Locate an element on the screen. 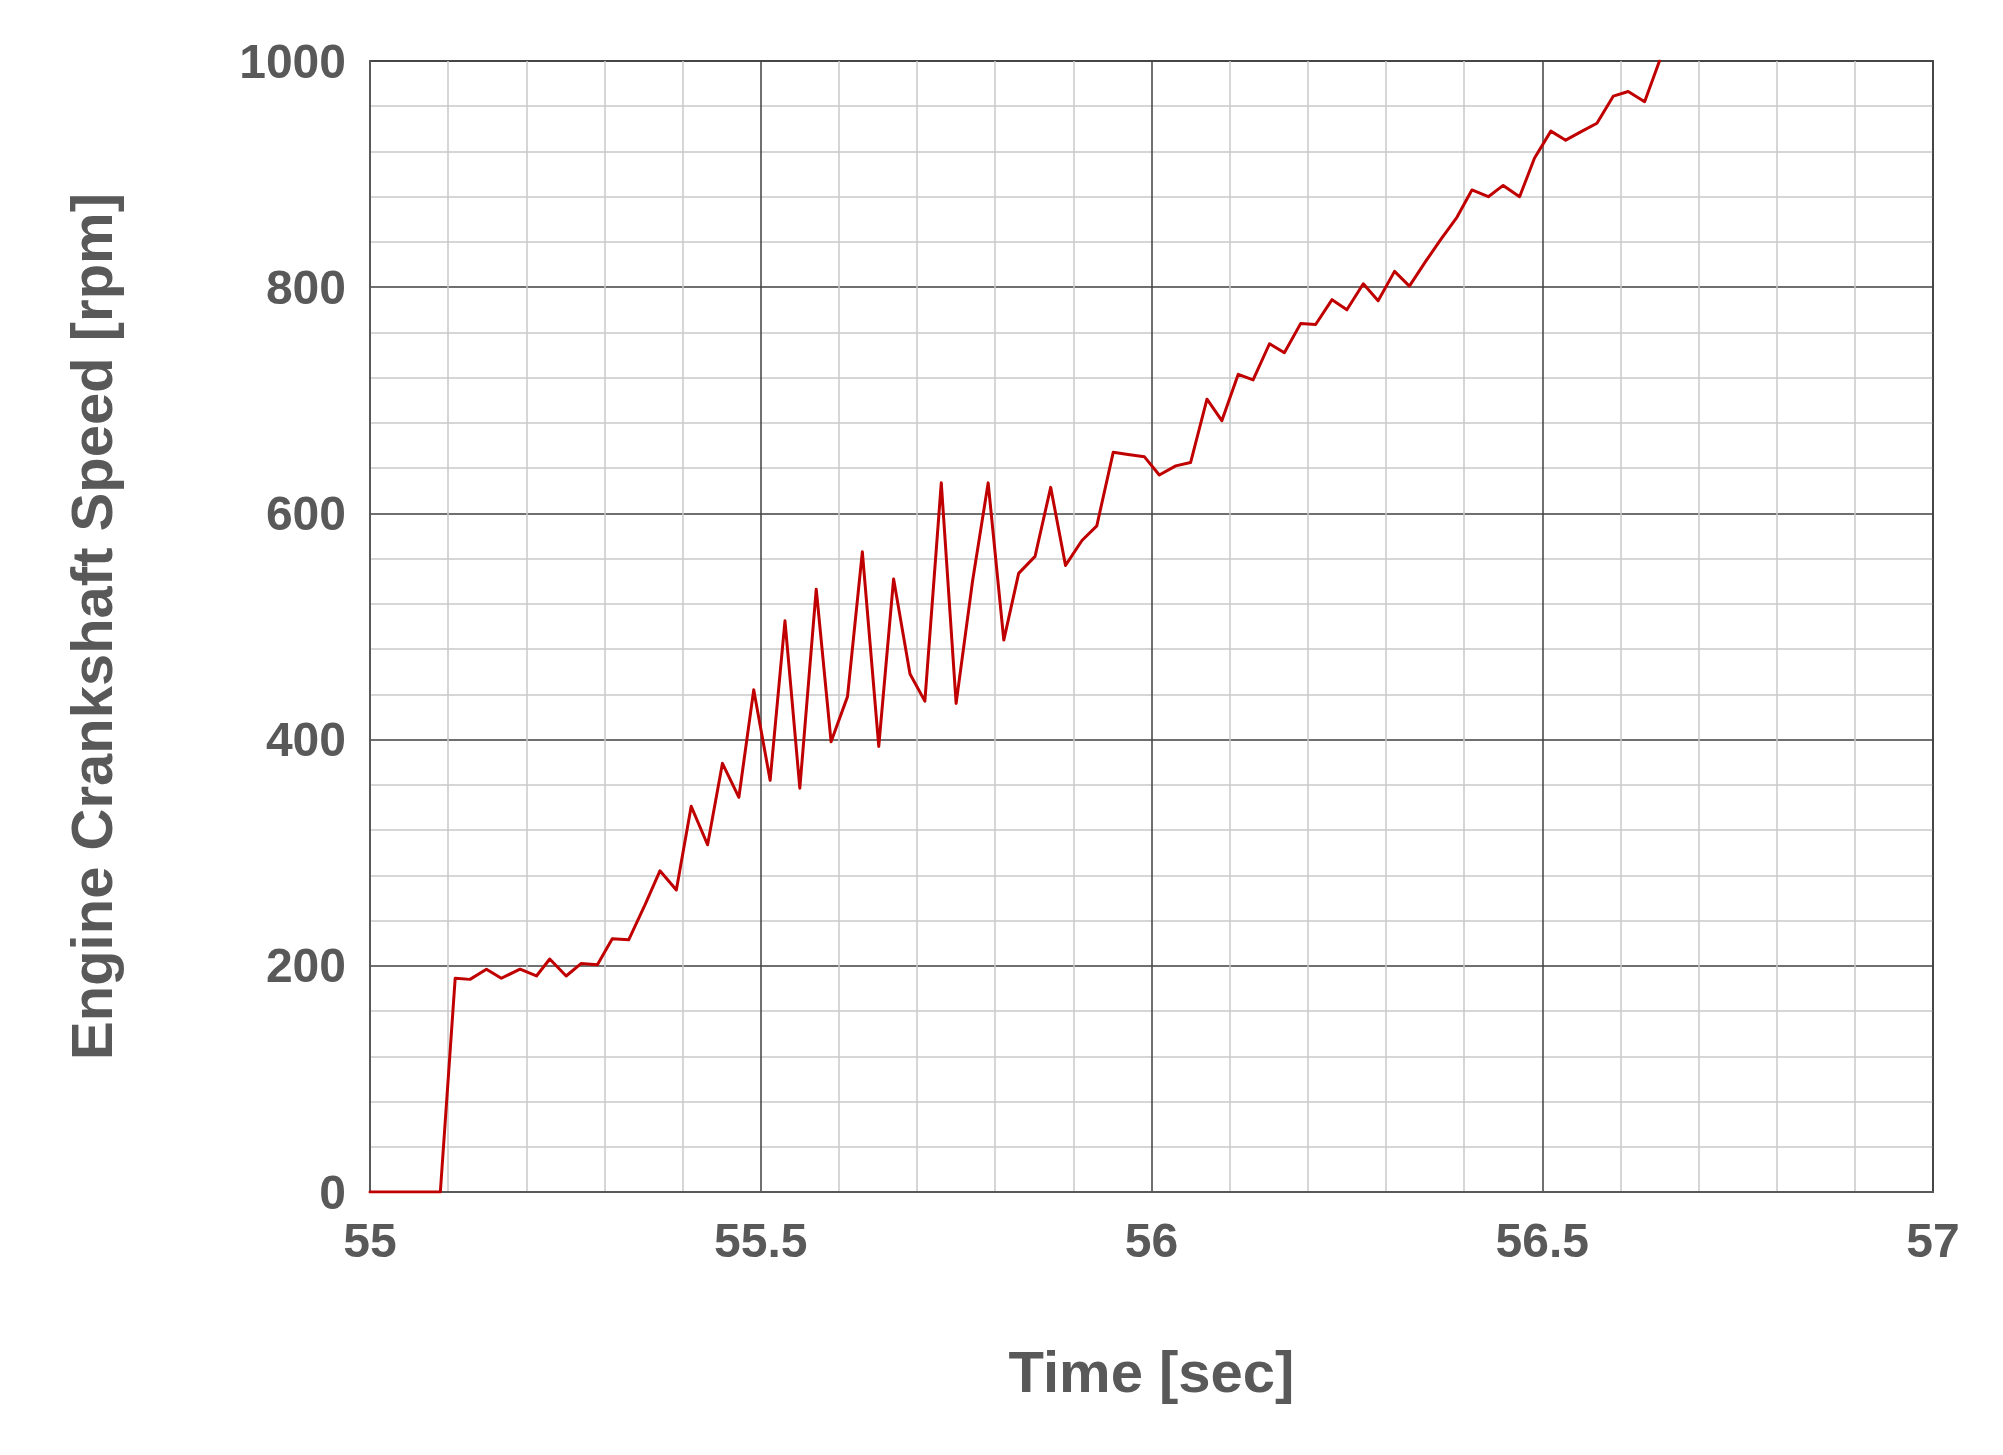 This screenshot has height=1455, width=2003. x-tick-label: 56 is located at coordinates (1151, 1240).